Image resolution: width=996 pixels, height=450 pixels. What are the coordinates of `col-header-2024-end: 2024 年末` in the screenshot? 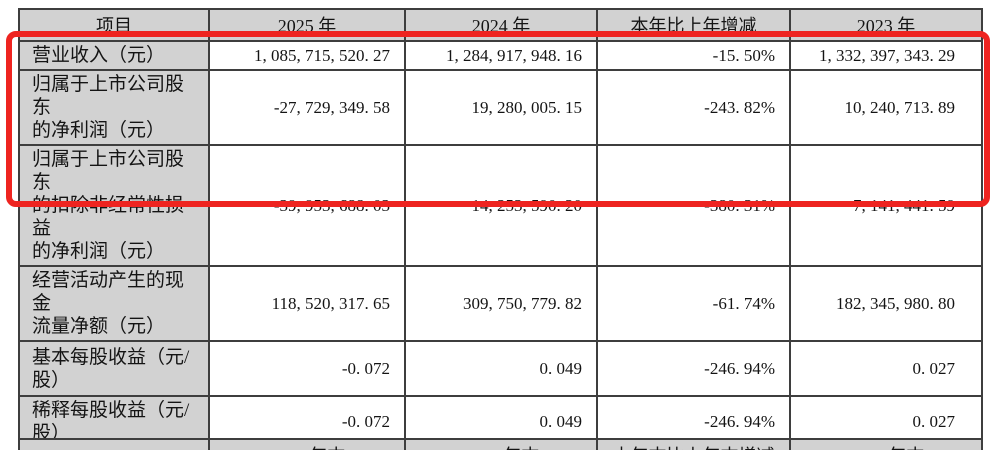 It's located at (501, 444).